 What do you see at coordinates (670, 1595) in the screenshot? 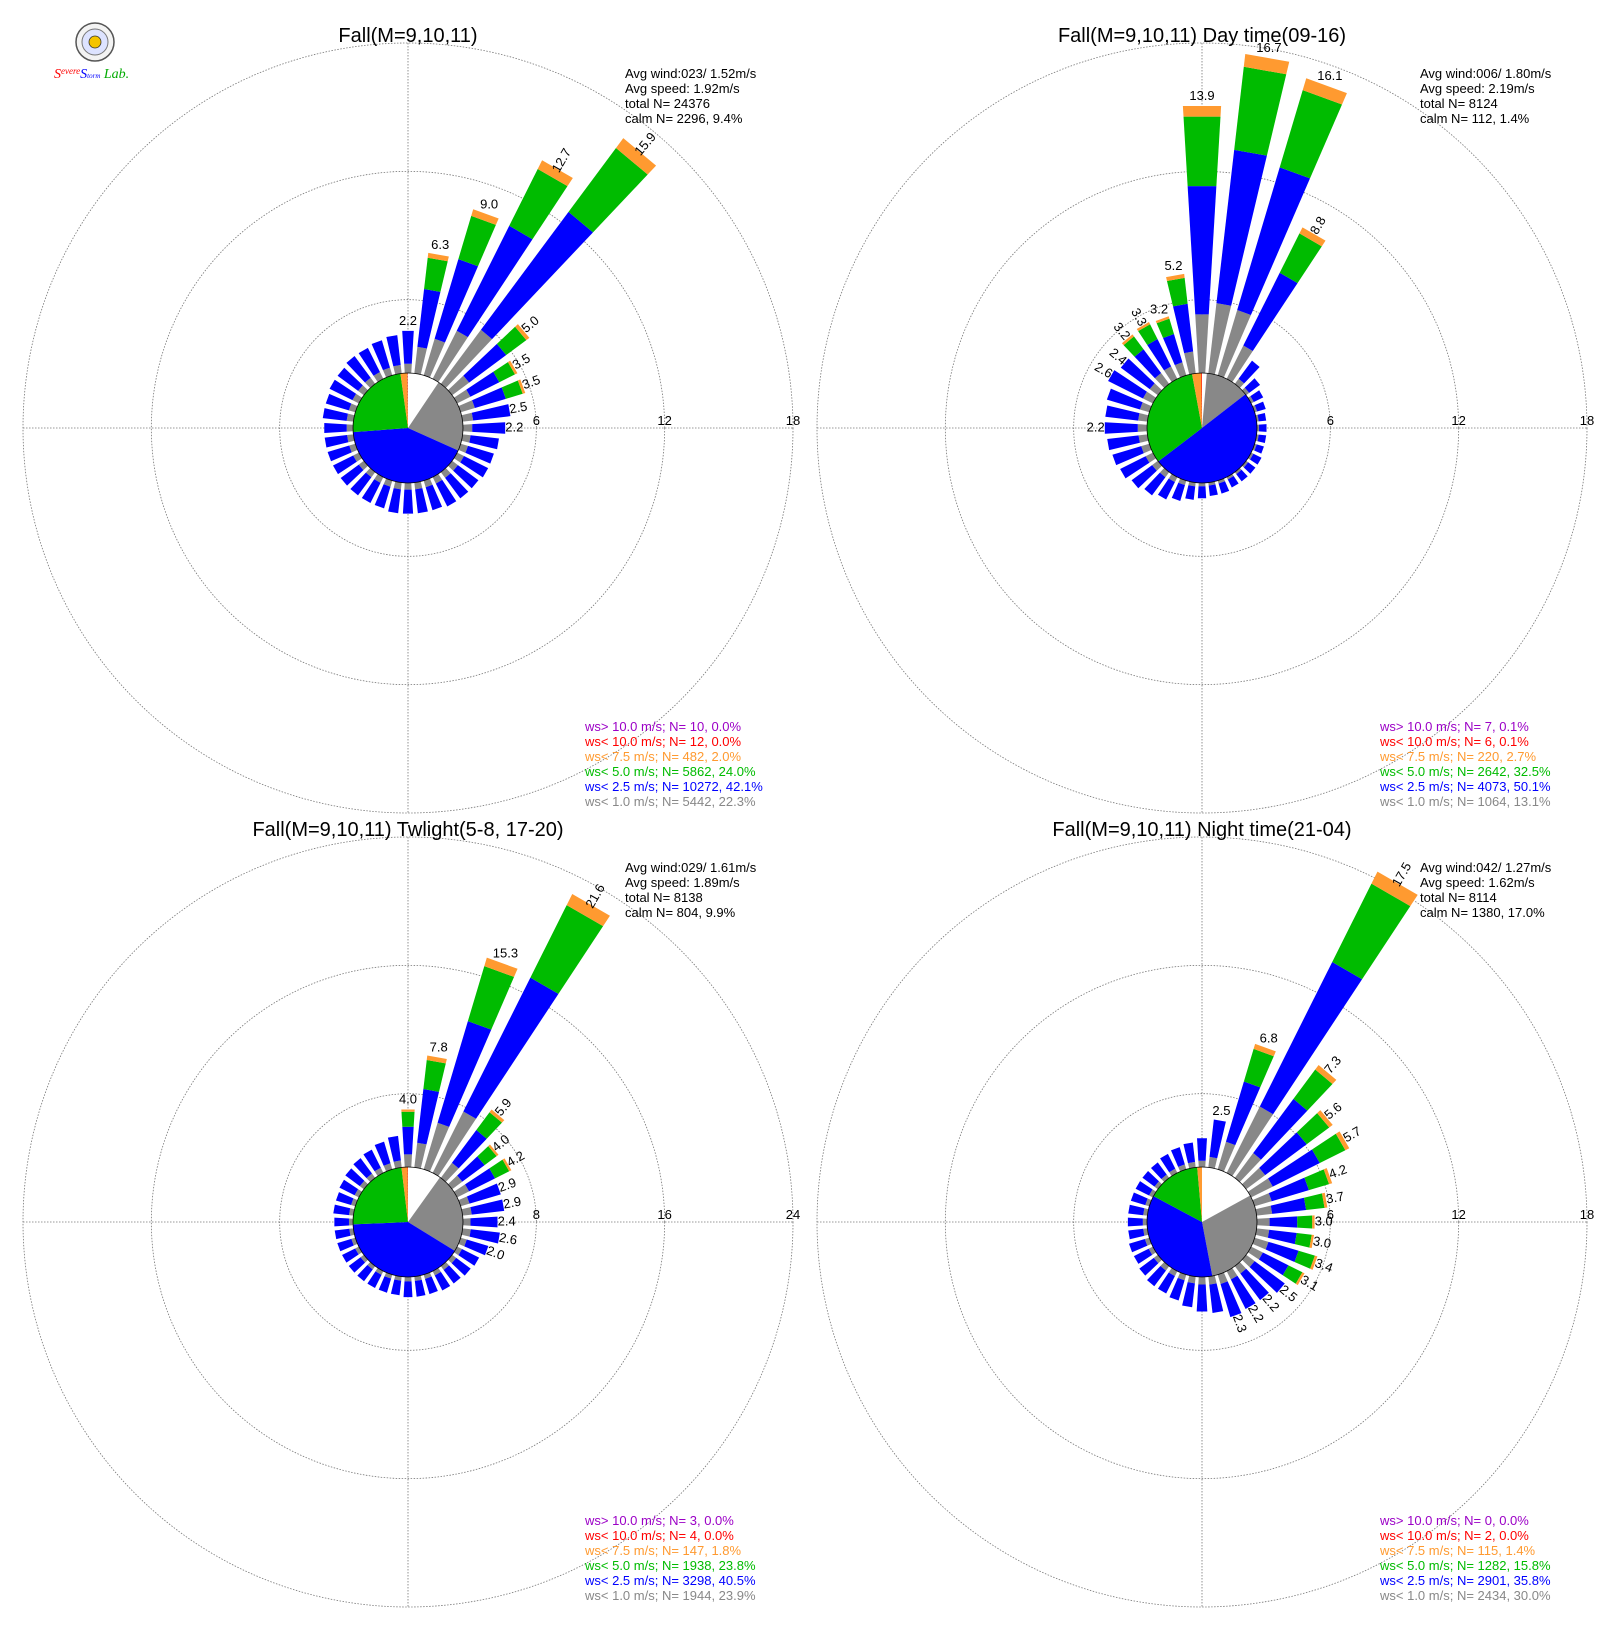
I see `legend-entry: ws< 1.0 m/s; N= 1944, 23.9%` at bounding box center [670, 1595].